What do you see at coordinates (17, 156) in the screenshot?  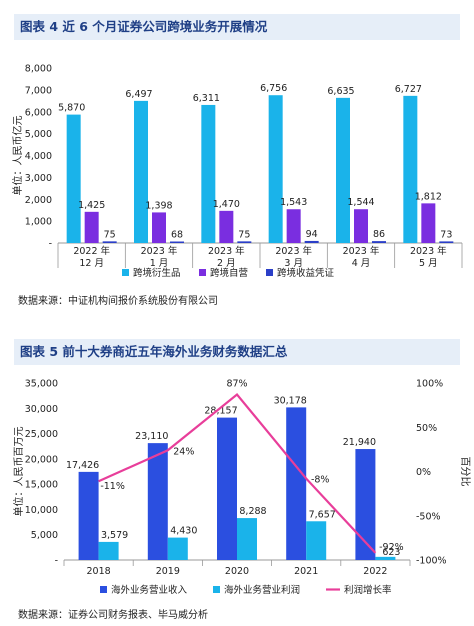 I see `chart1-ylabel: 单位：人民币亿元` at bounding box center [17, 156].